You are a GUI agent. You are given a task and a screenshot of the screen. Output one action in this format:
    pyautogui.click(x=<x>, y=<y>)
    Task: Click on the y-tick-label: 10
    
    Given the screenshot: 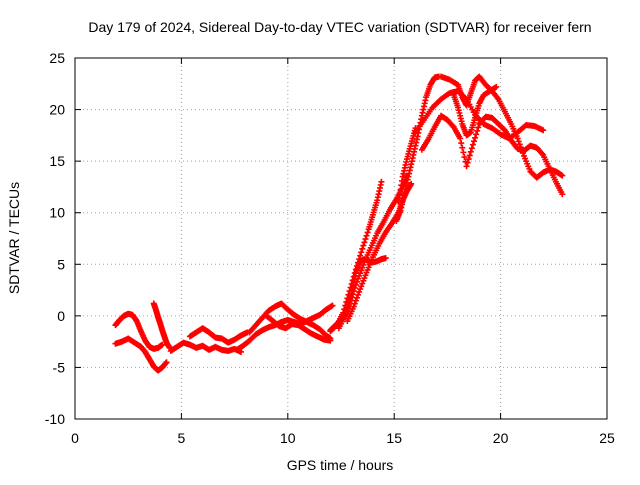 What is the action you would take?
    pyautogui.click(x=57, y=213)
    